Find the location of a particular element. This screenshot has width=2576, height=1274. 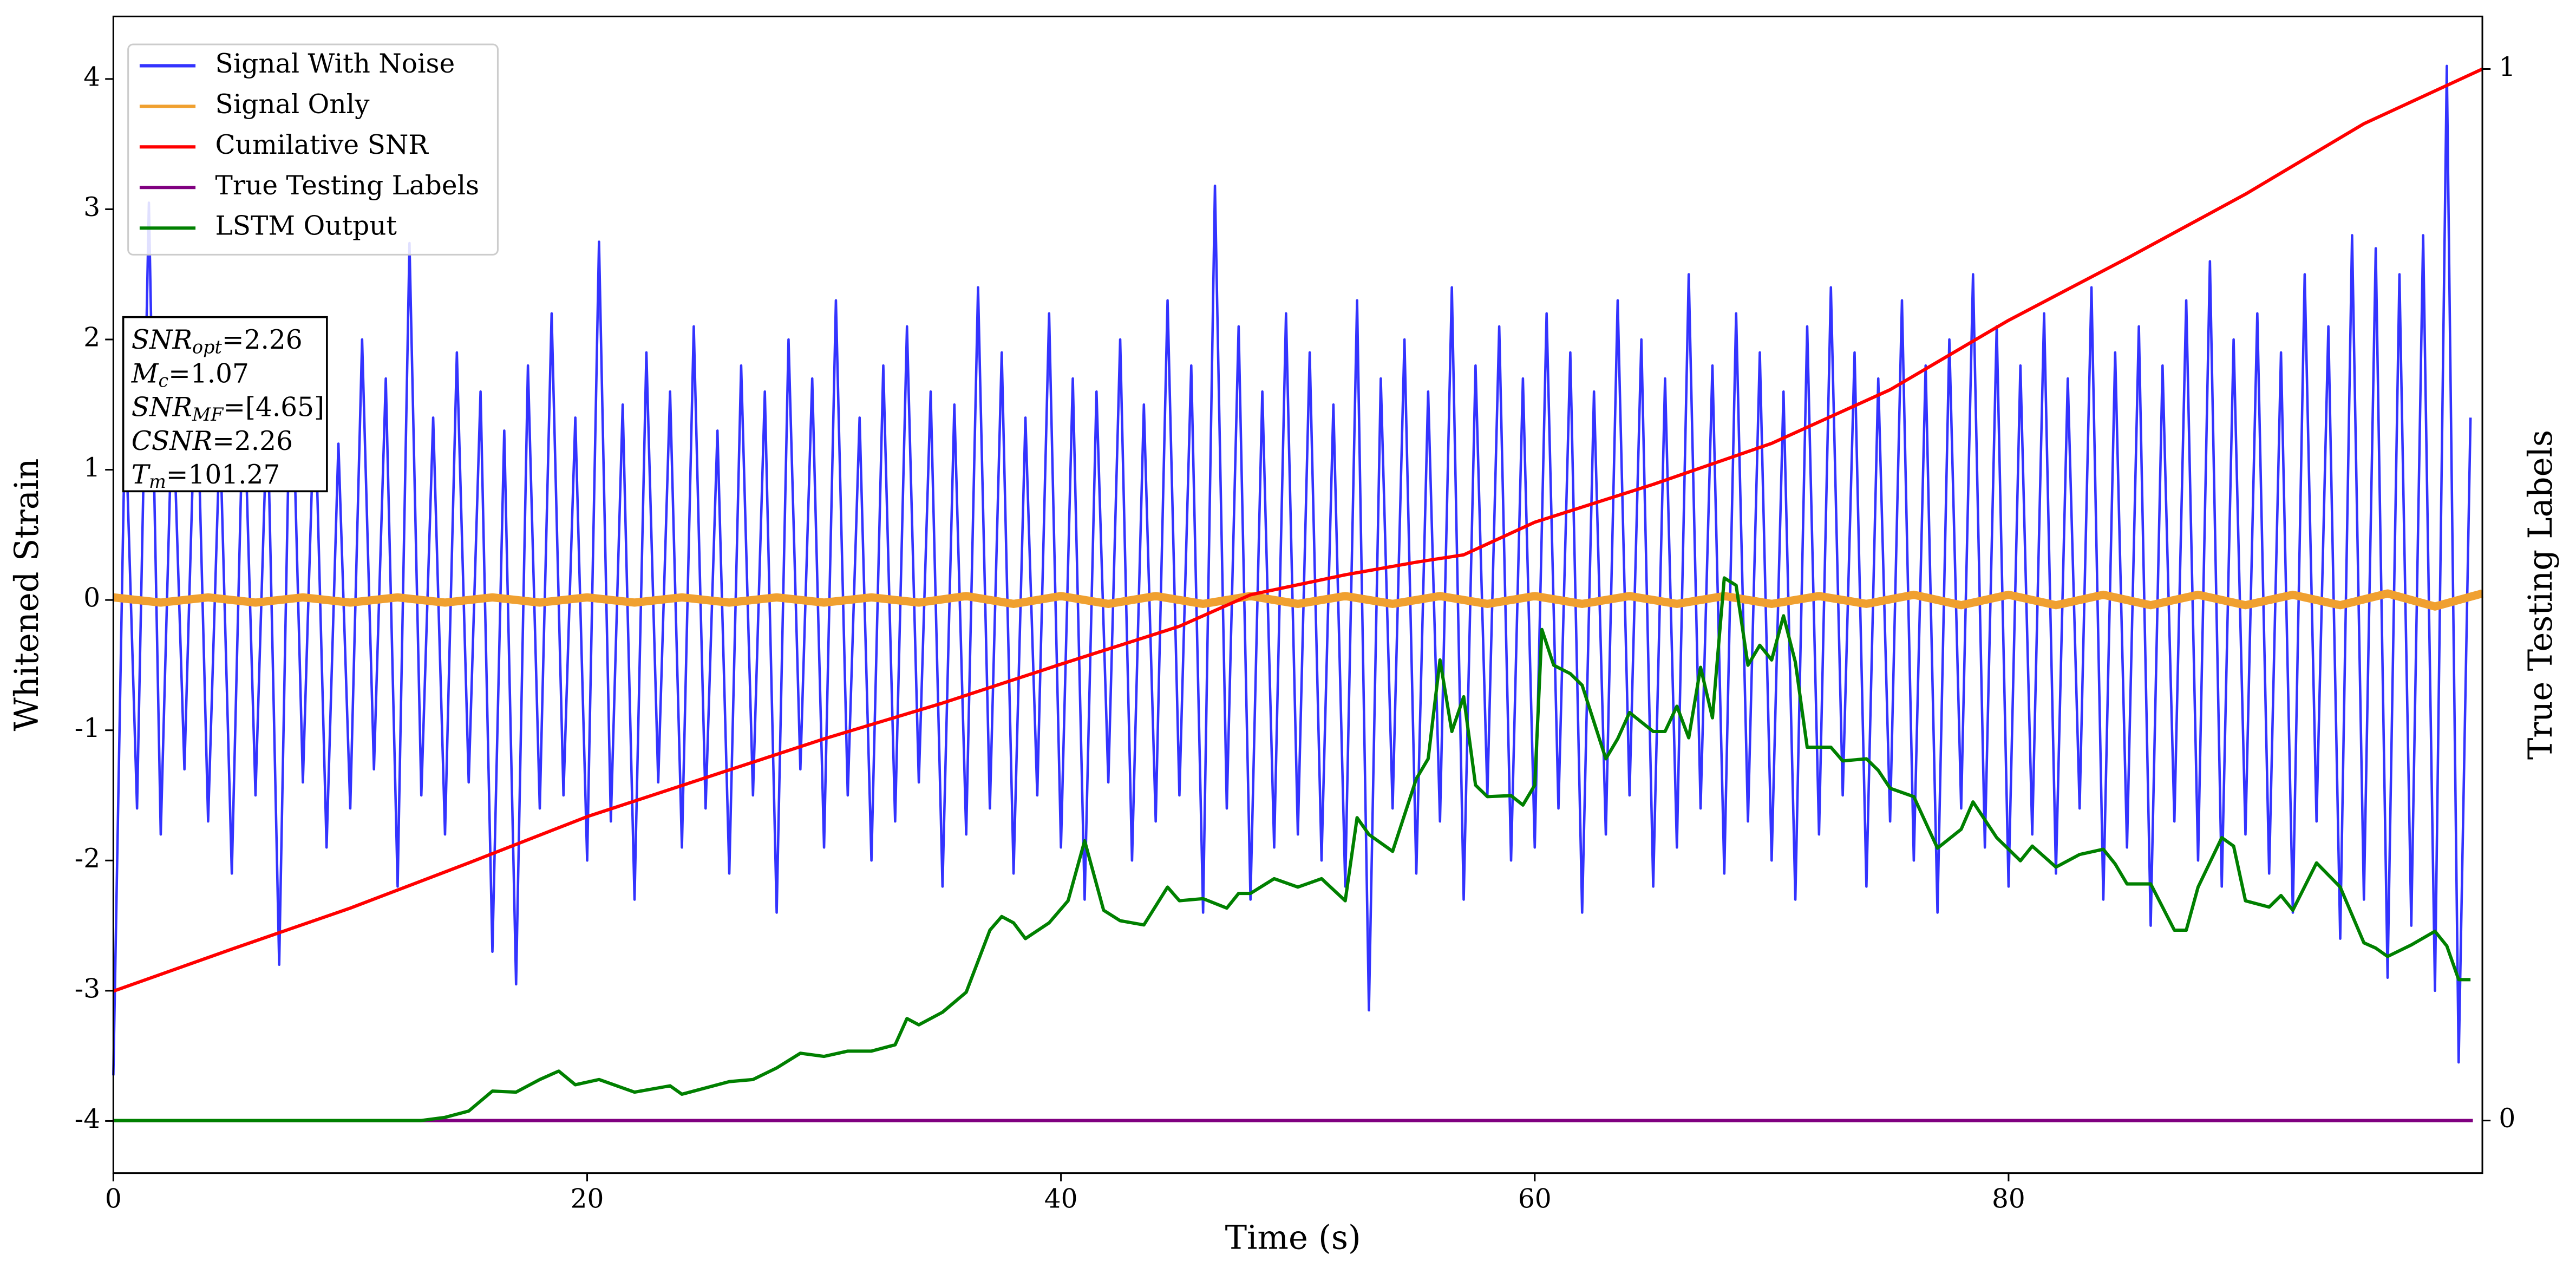

y-axis-label: Whitened Strain is located at coordinates (27, 595).